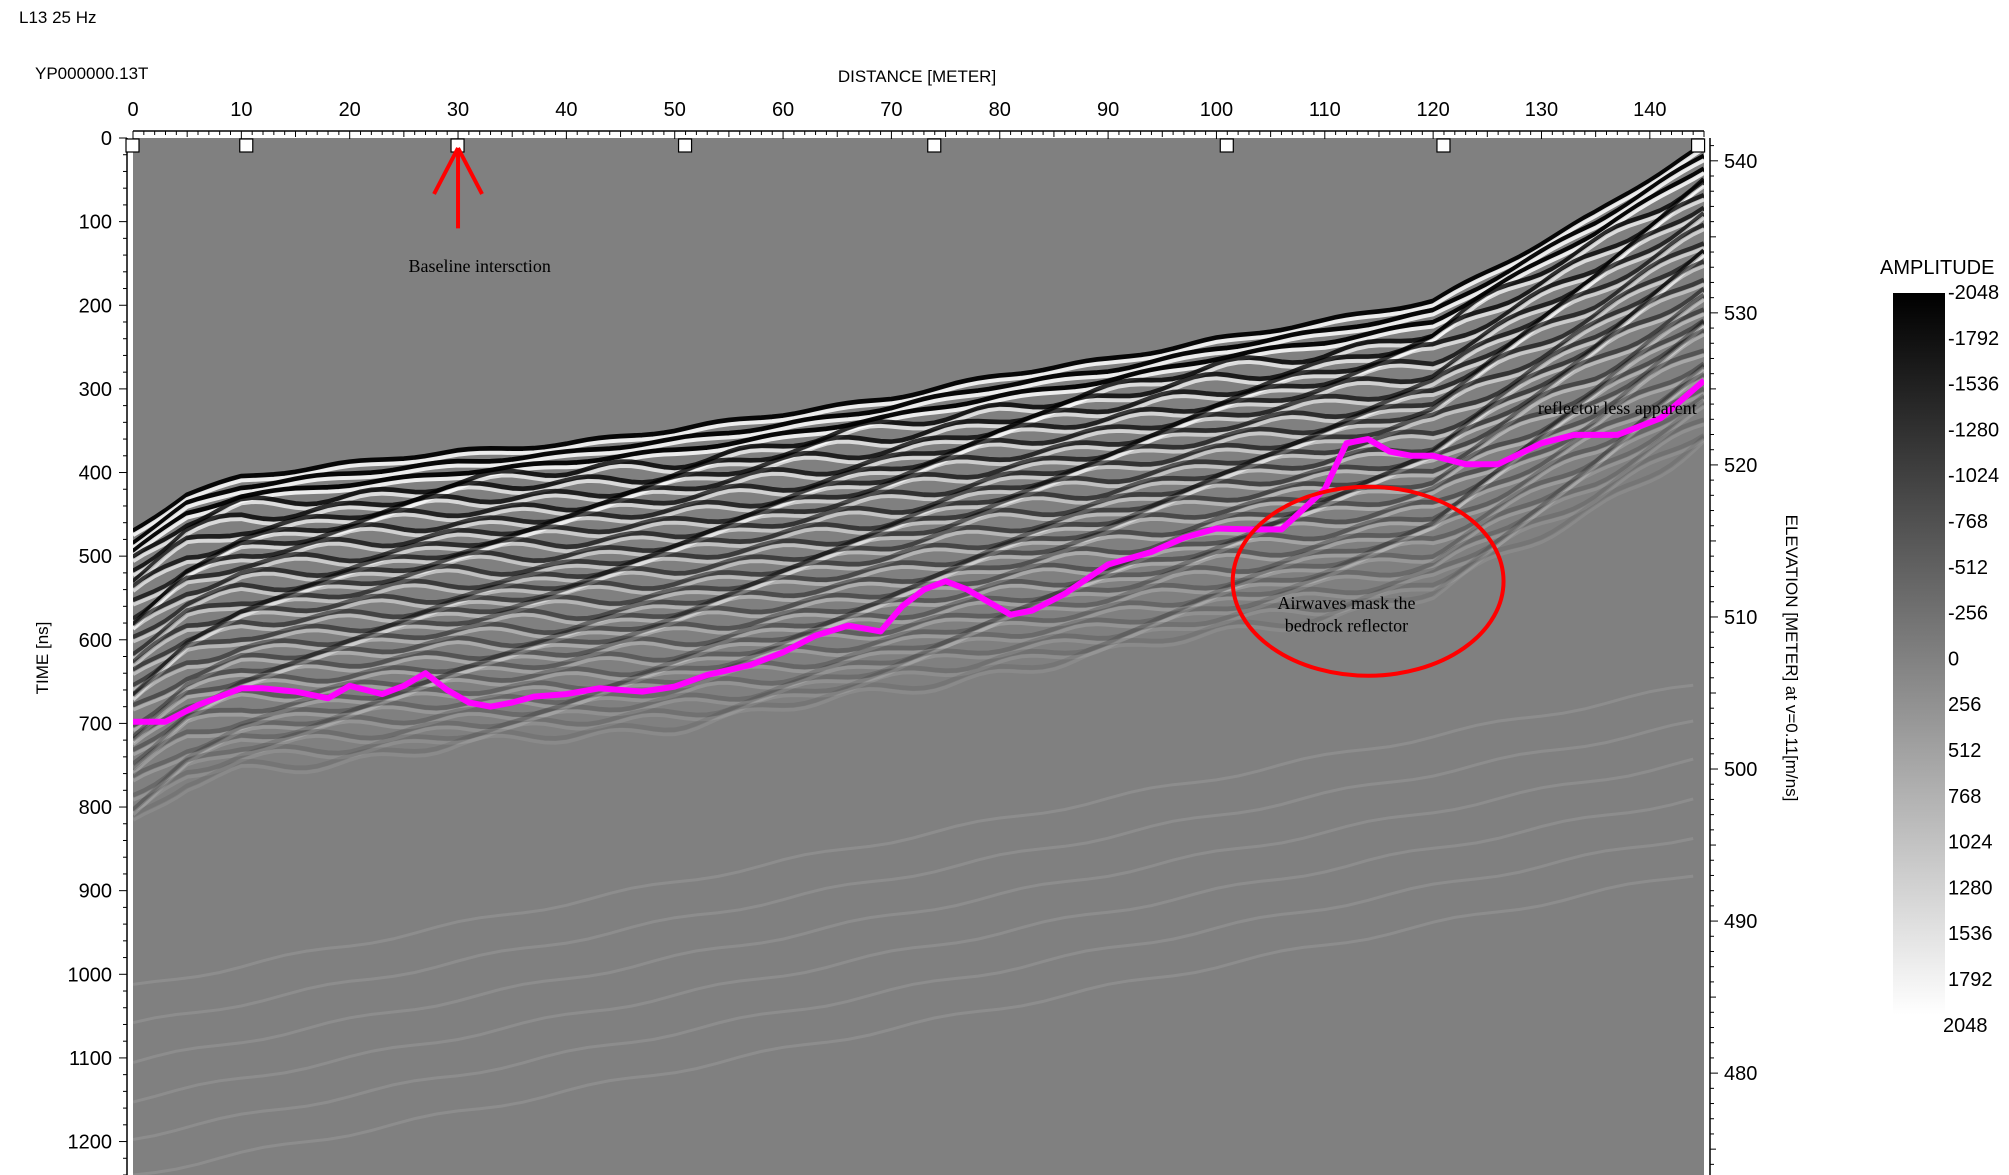 The image size is (2009, 1175). What do you see at coordinates (132, 110) in the screenshot?
I see `x-tick-label: 0` at bounding box center [132, 110].